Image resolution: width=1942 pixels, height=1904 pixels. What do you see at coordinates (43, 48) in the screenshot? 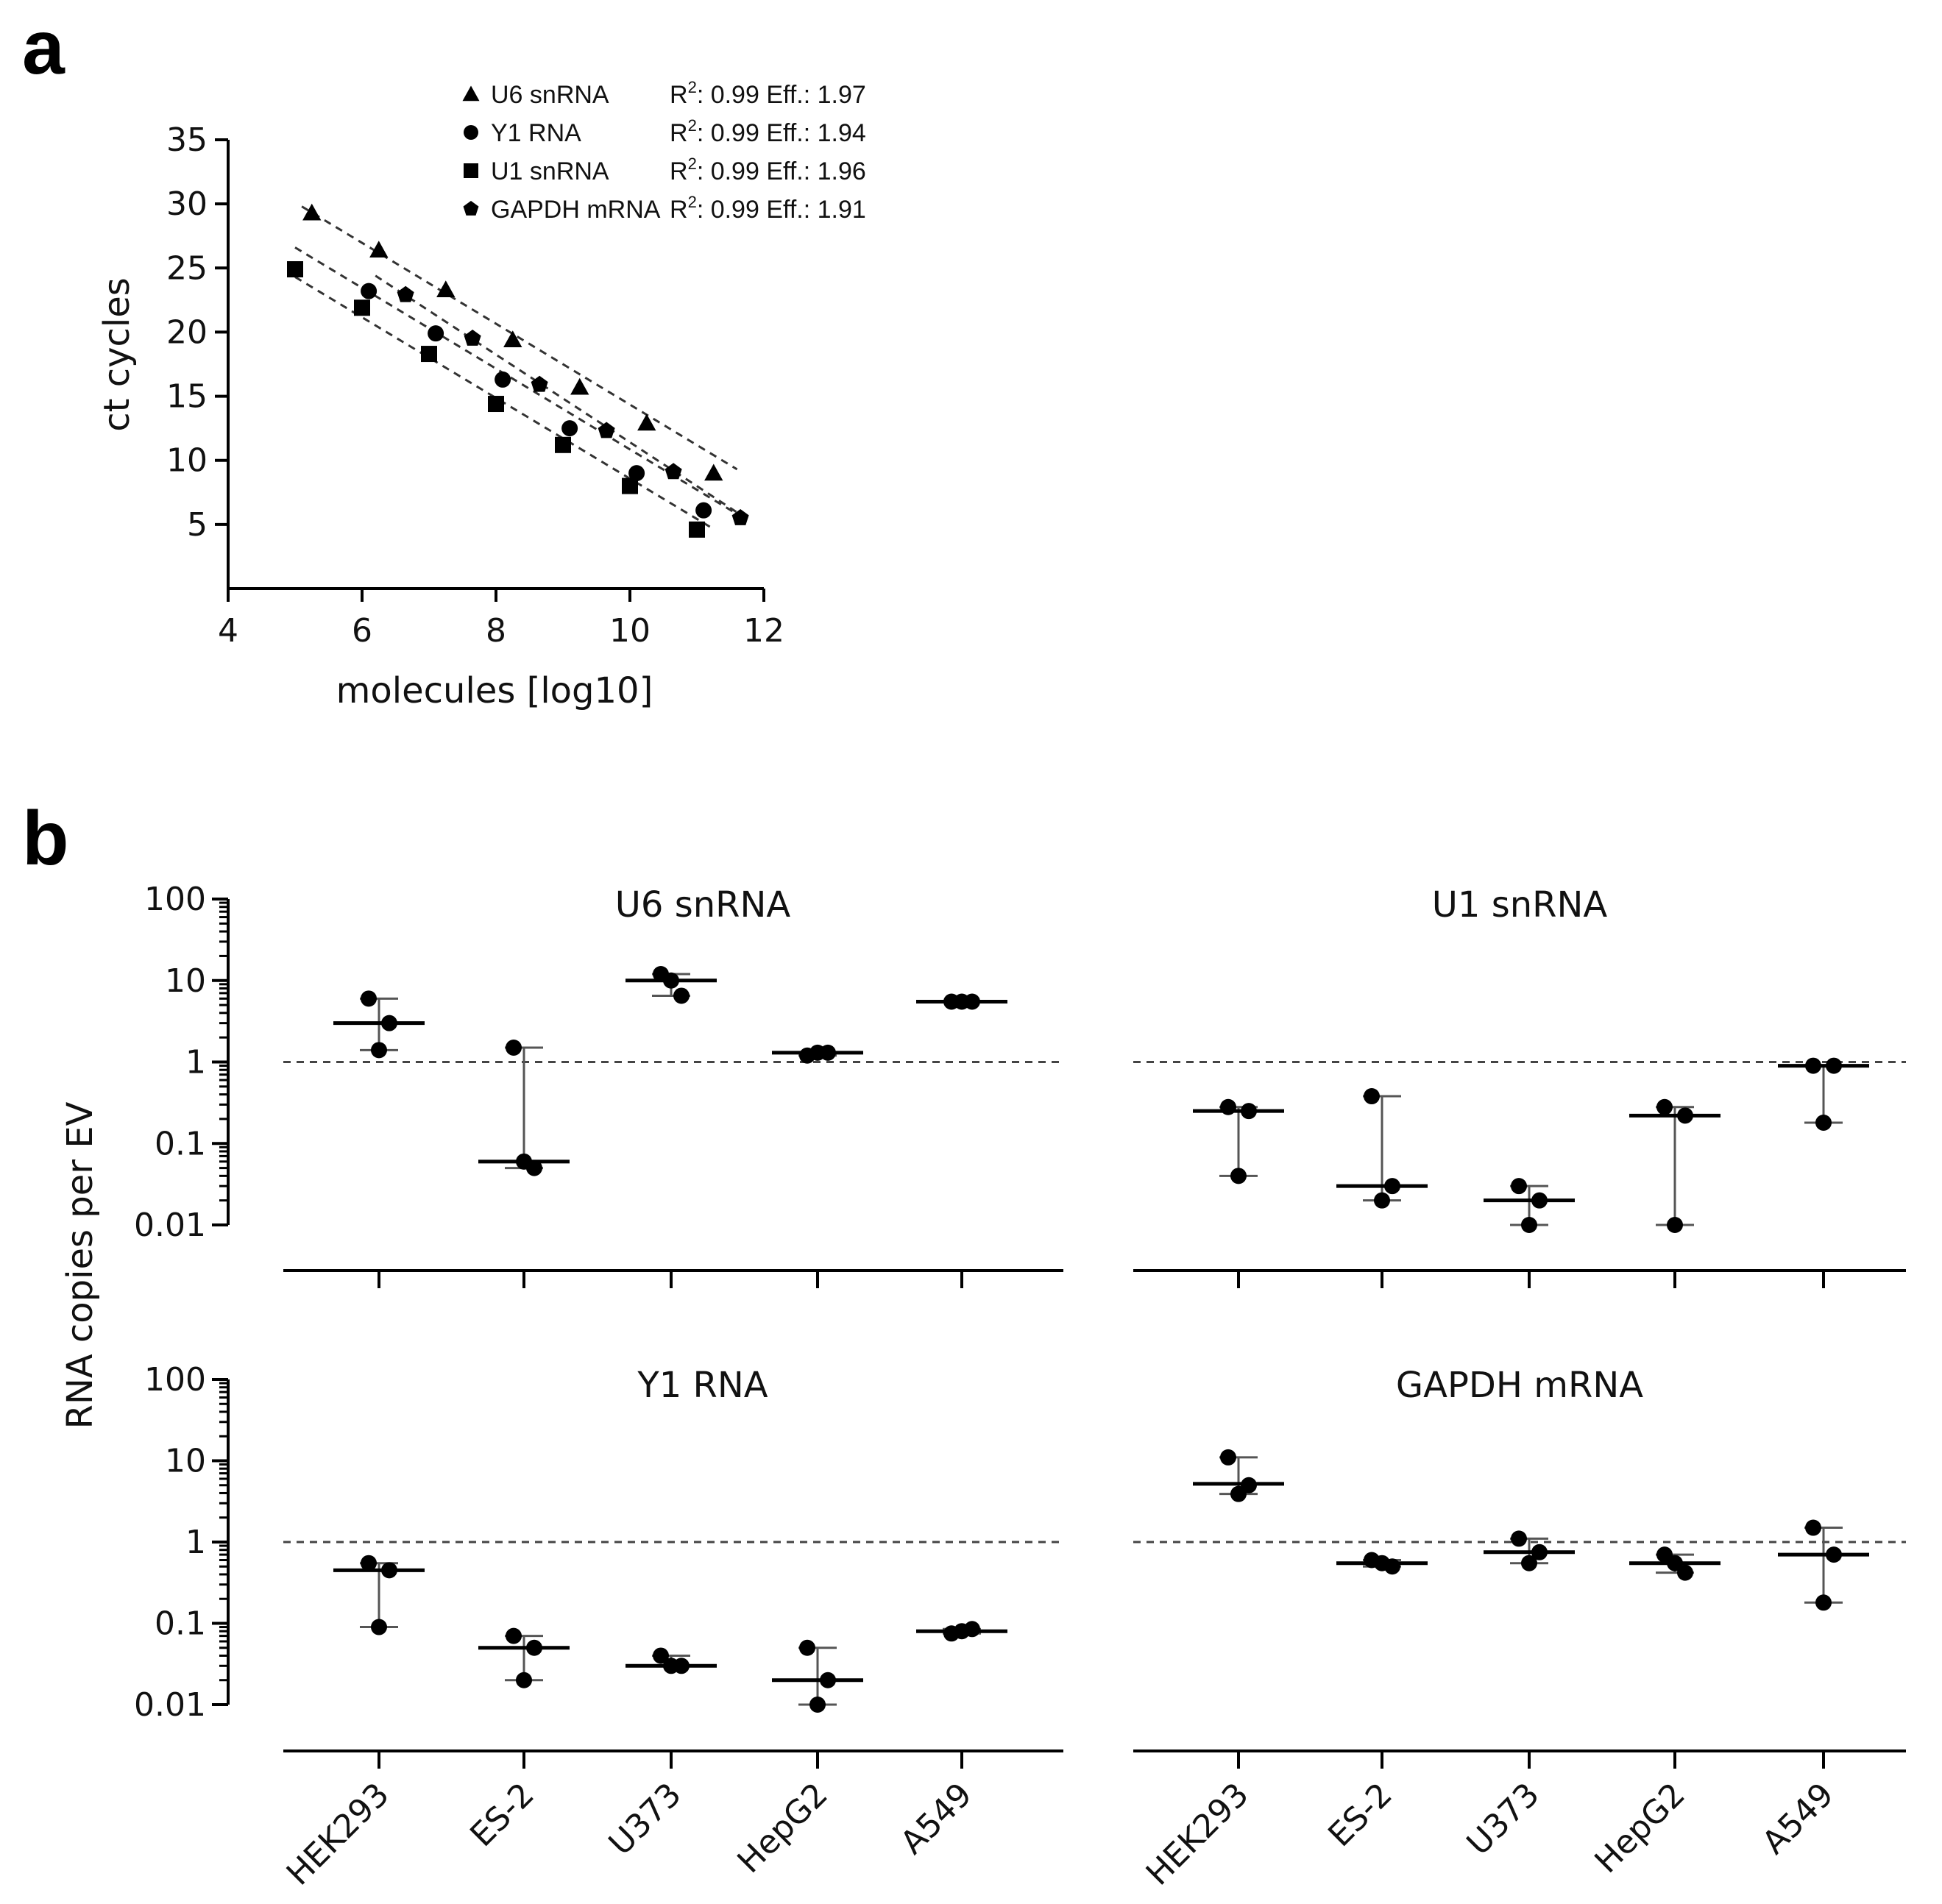
I see `panel-label-a: a` at bounding box center [43, 48].